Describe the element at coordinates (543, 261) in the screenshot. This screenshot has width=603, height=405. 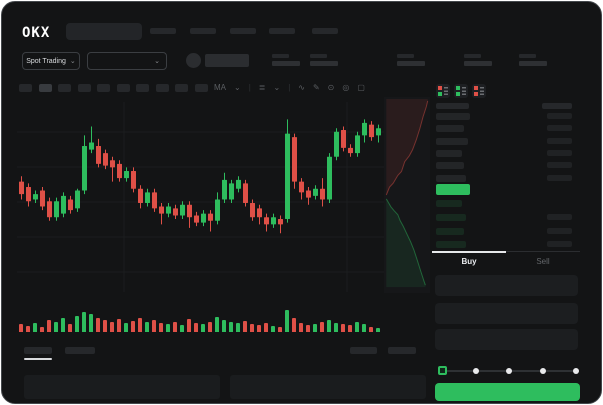
I see `tab-sell: Sell` at that location.